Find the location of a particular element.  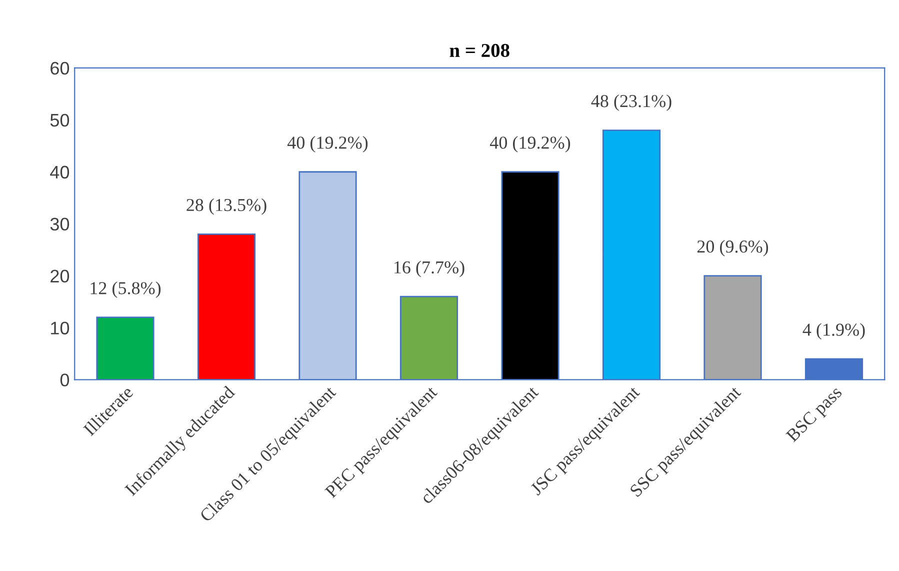

data-label: 4 (1.9%) is located at coordinates (833, 331).